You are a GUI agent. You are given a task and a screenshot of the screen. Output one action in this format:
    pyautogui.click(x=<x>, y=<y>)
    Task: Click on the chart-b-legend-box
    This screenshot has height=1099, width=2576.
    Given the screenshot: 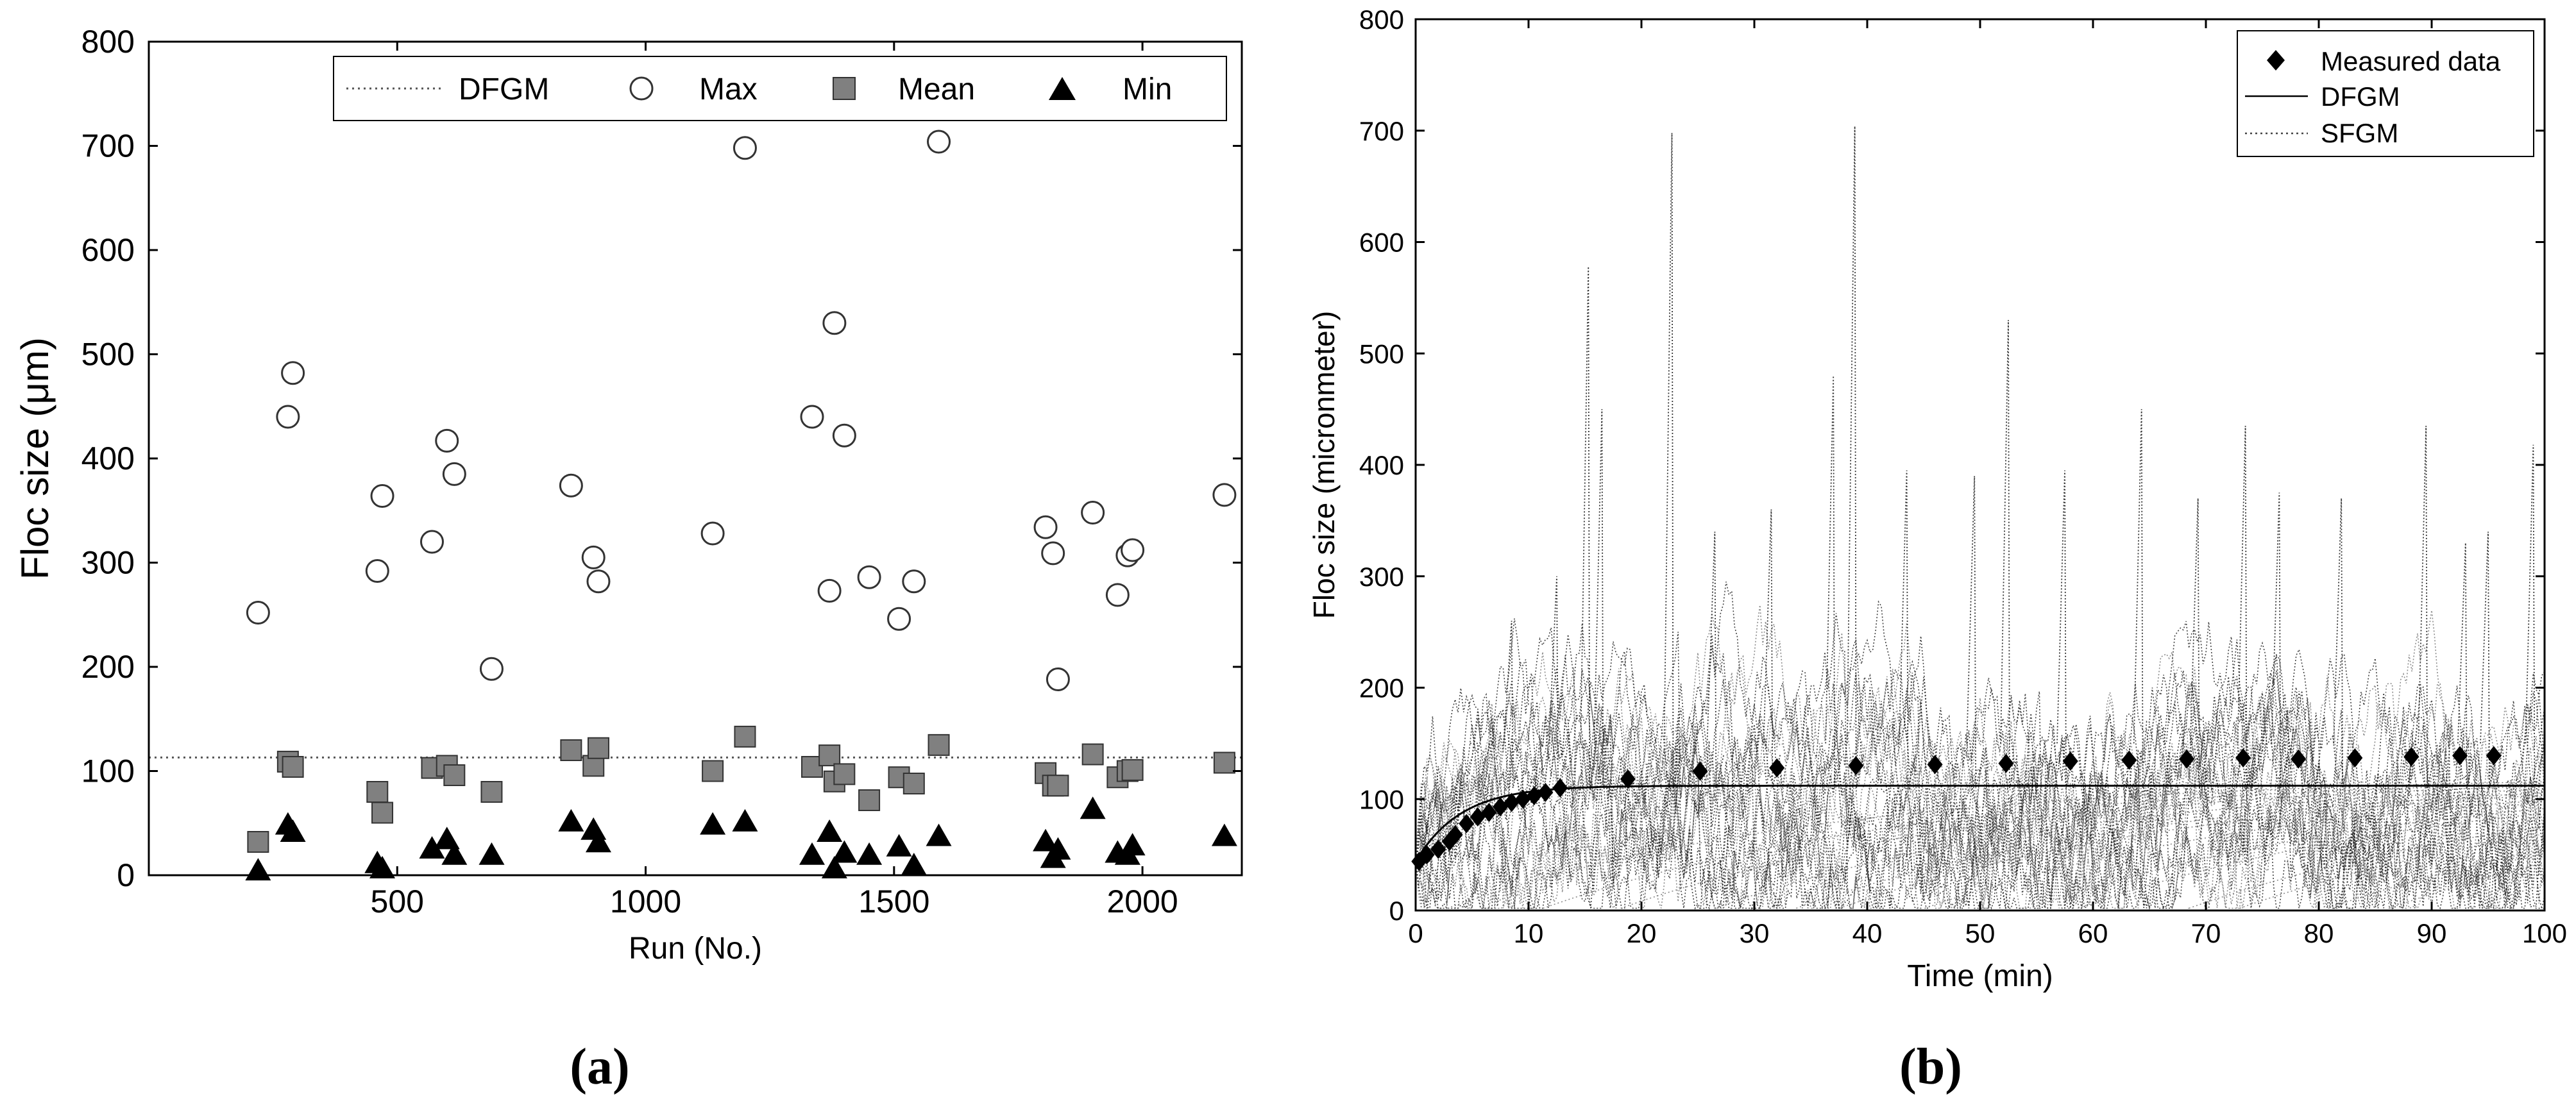 What is the action you would take?
    pyautogui.click(x=2385, y=93)
    